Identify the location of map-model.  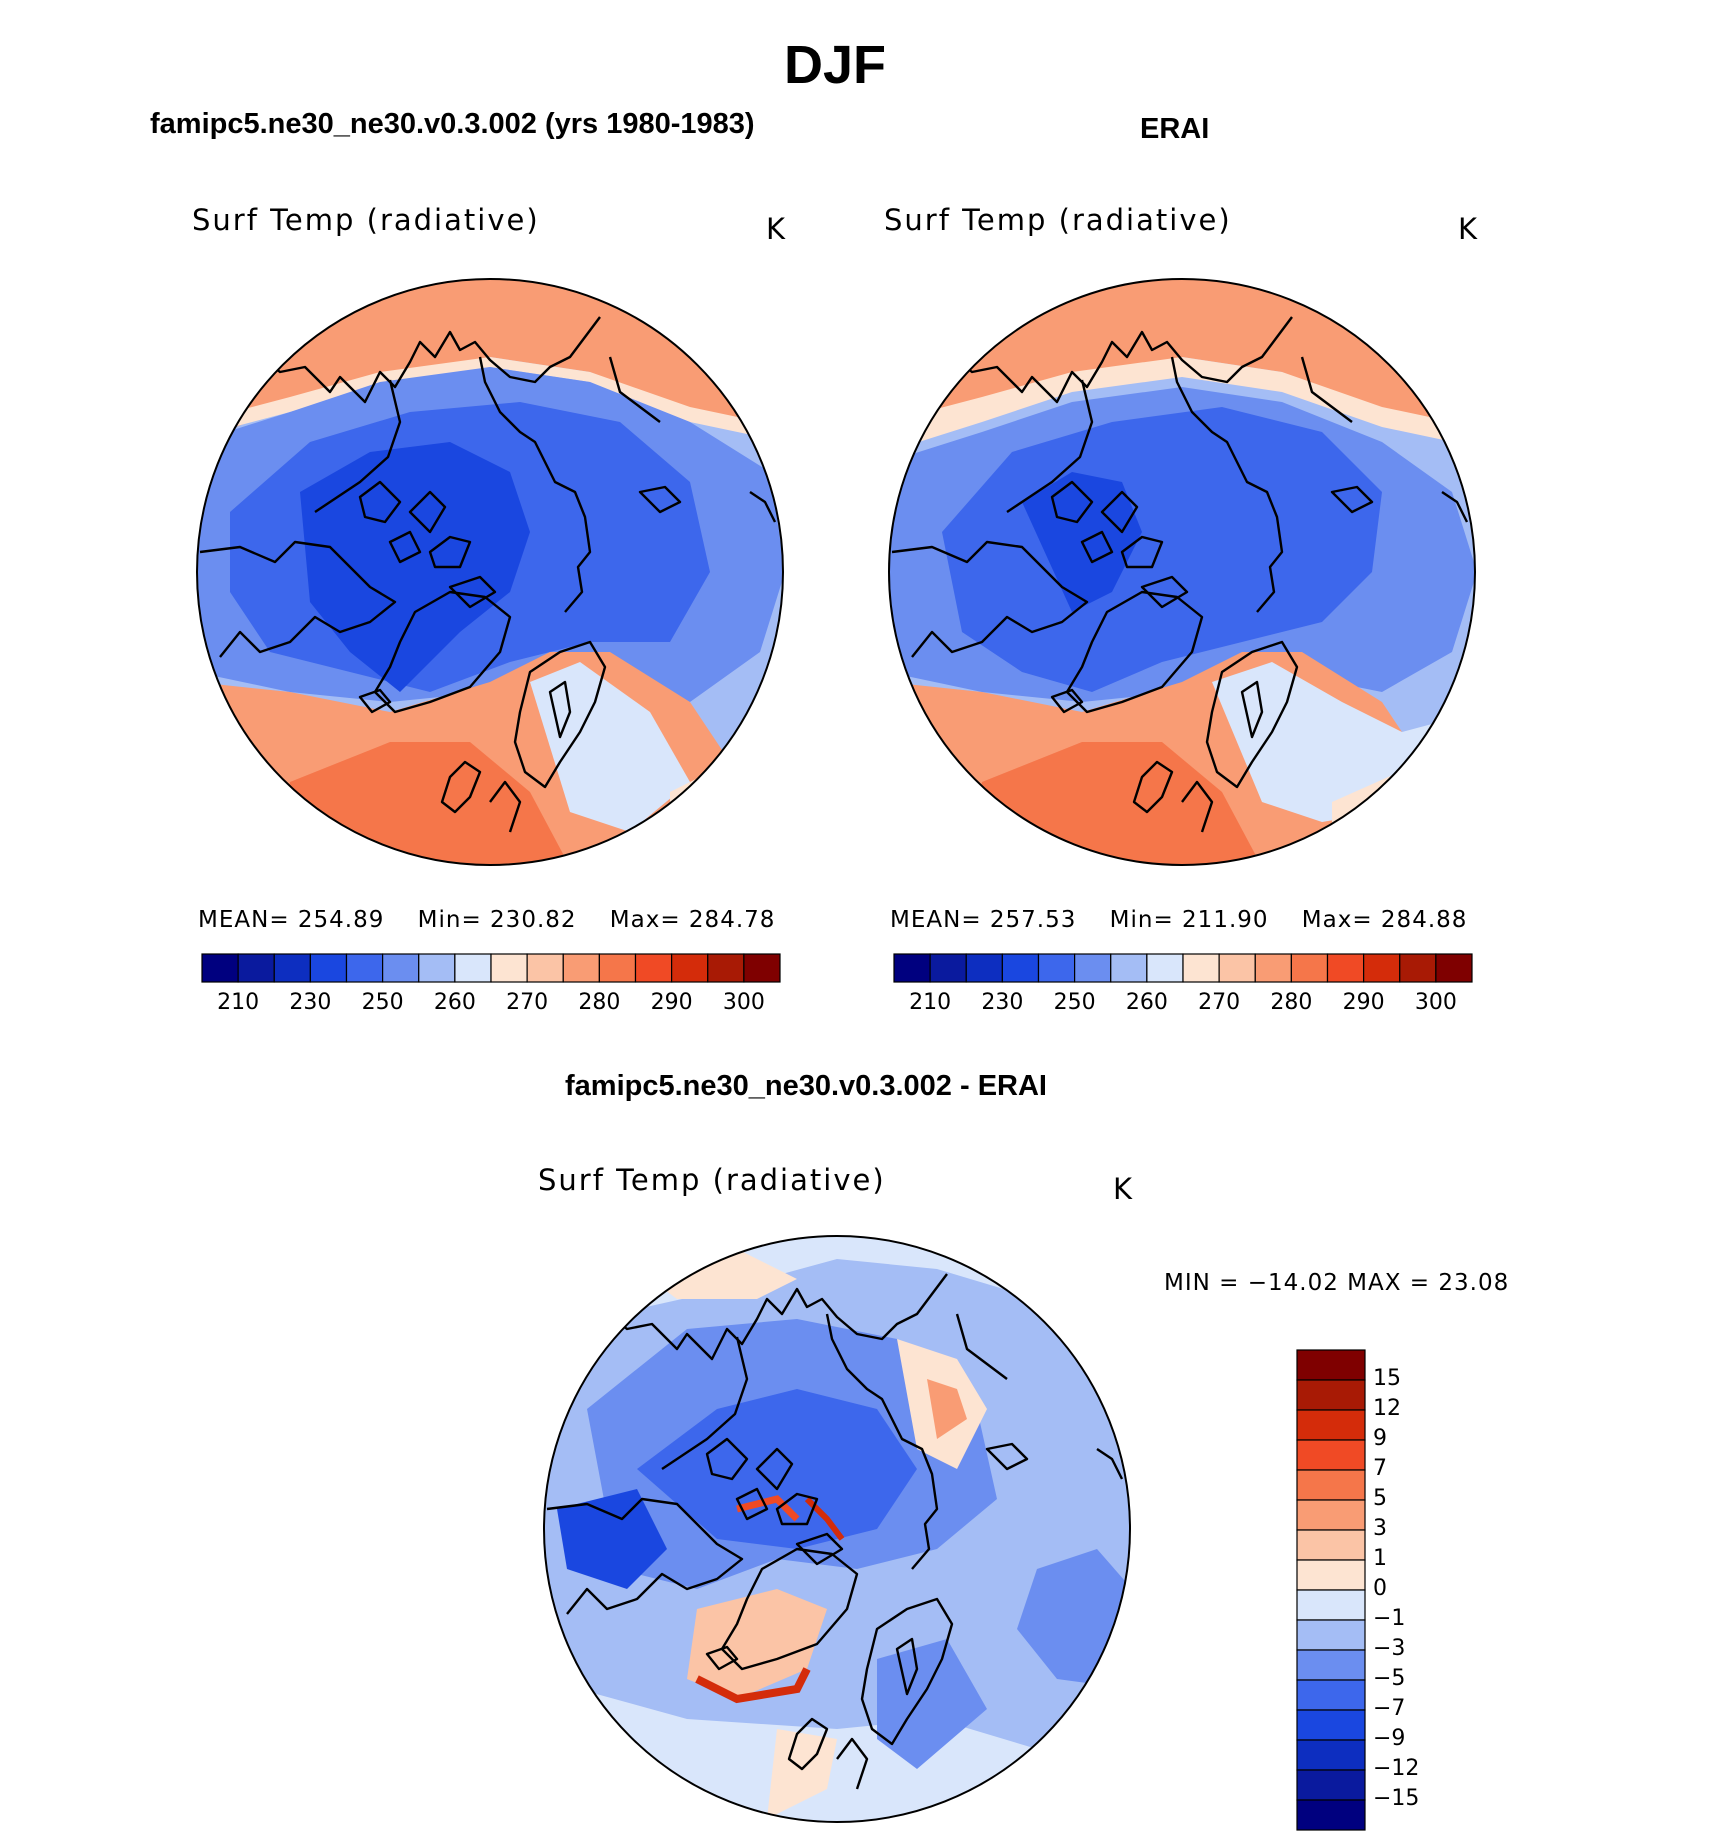
(490, 572).